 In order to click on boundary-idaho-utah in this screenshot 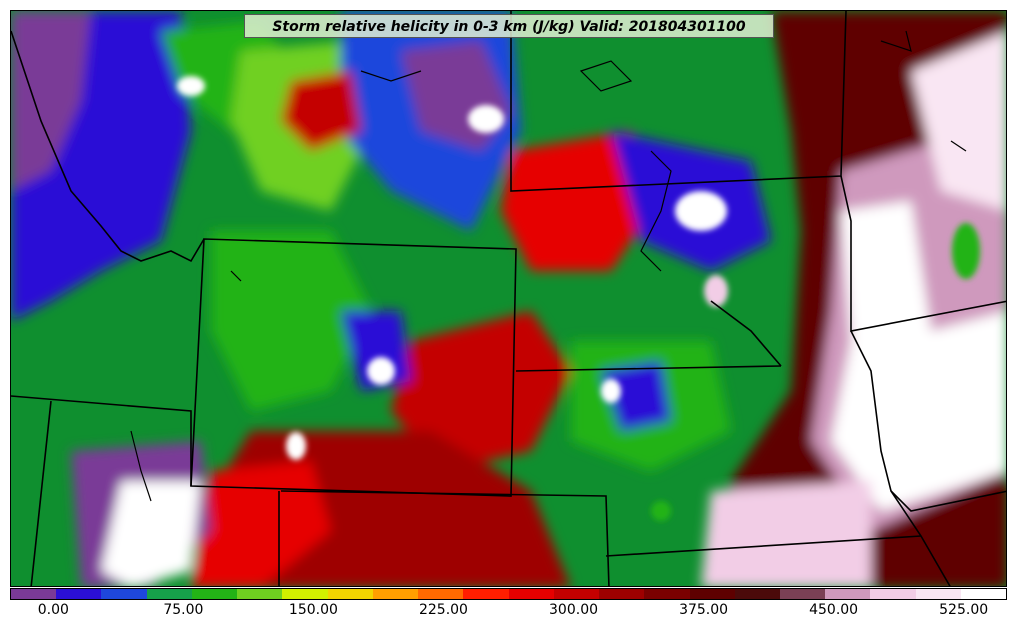, I will do `click(101, 440)`.